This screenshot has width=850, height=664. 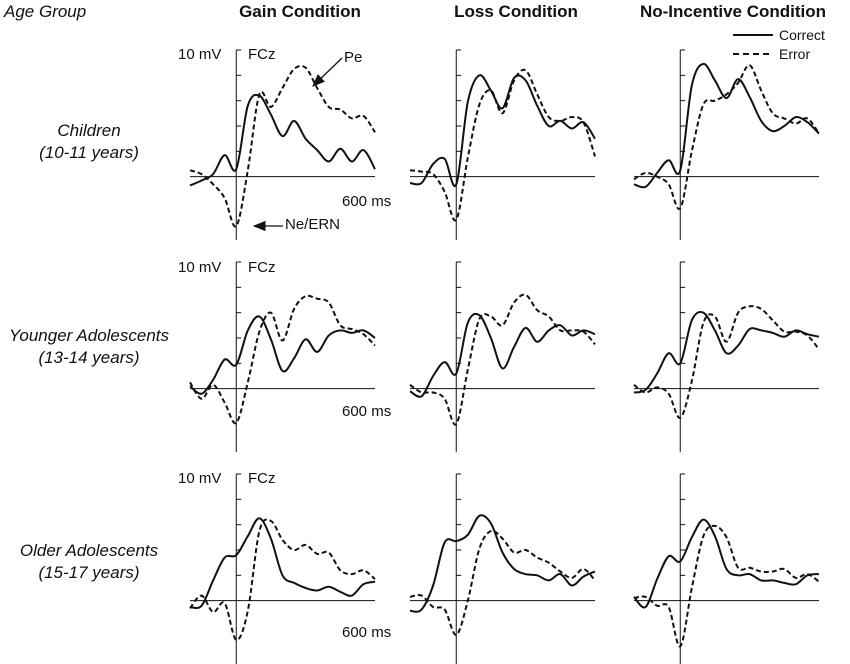 What do you see at coordinates (89, 562) in the screenshot?
I see `row-label-older-adolescents: Older Adolescents (15-17 years)` at bounding box center [89, 562].